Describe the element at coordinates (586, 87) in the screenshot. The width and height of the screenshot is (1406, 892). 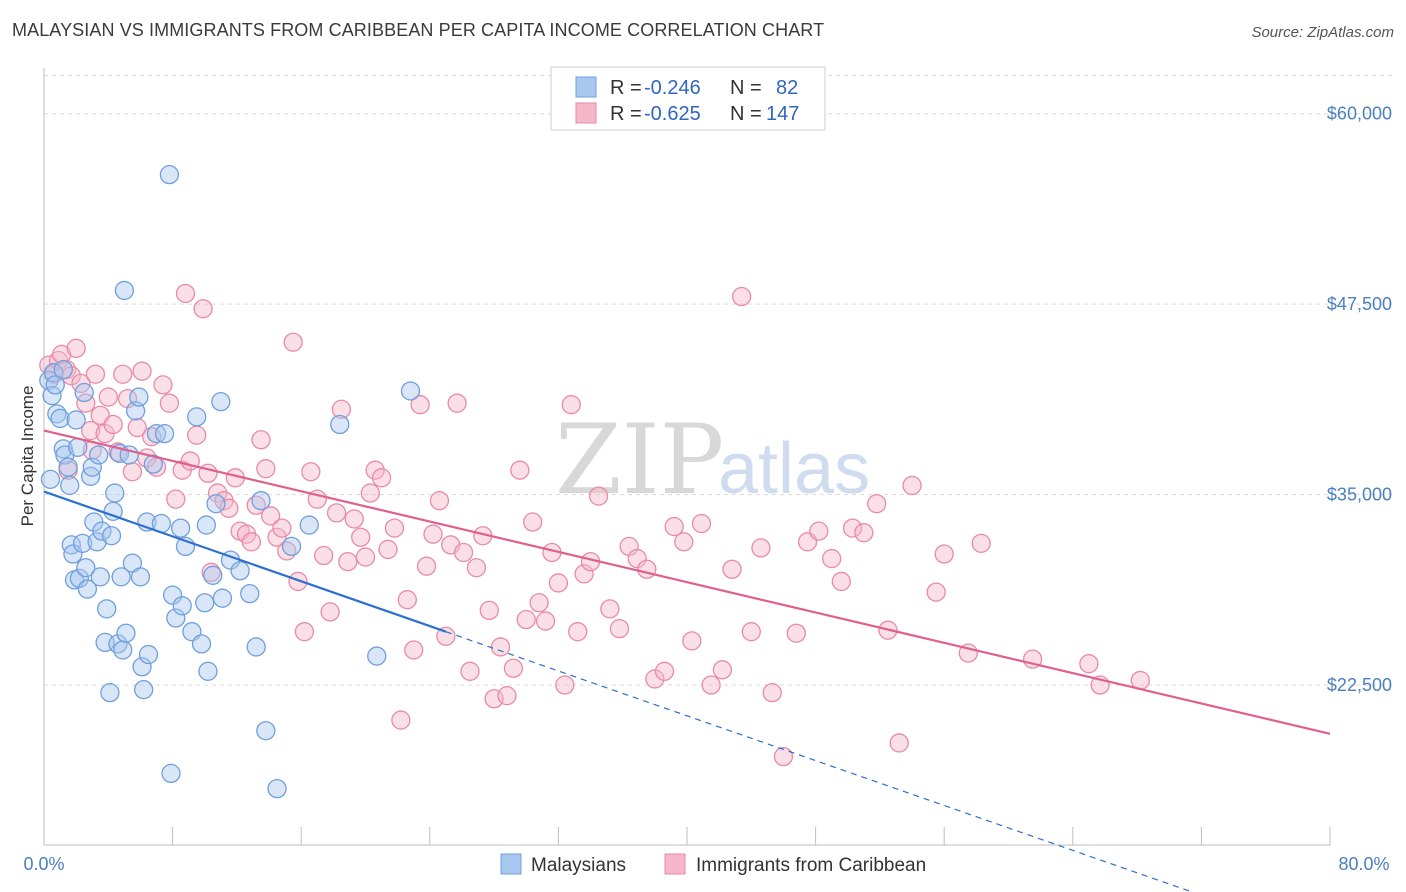
I see `legend-swatch-malaysians` at that location.